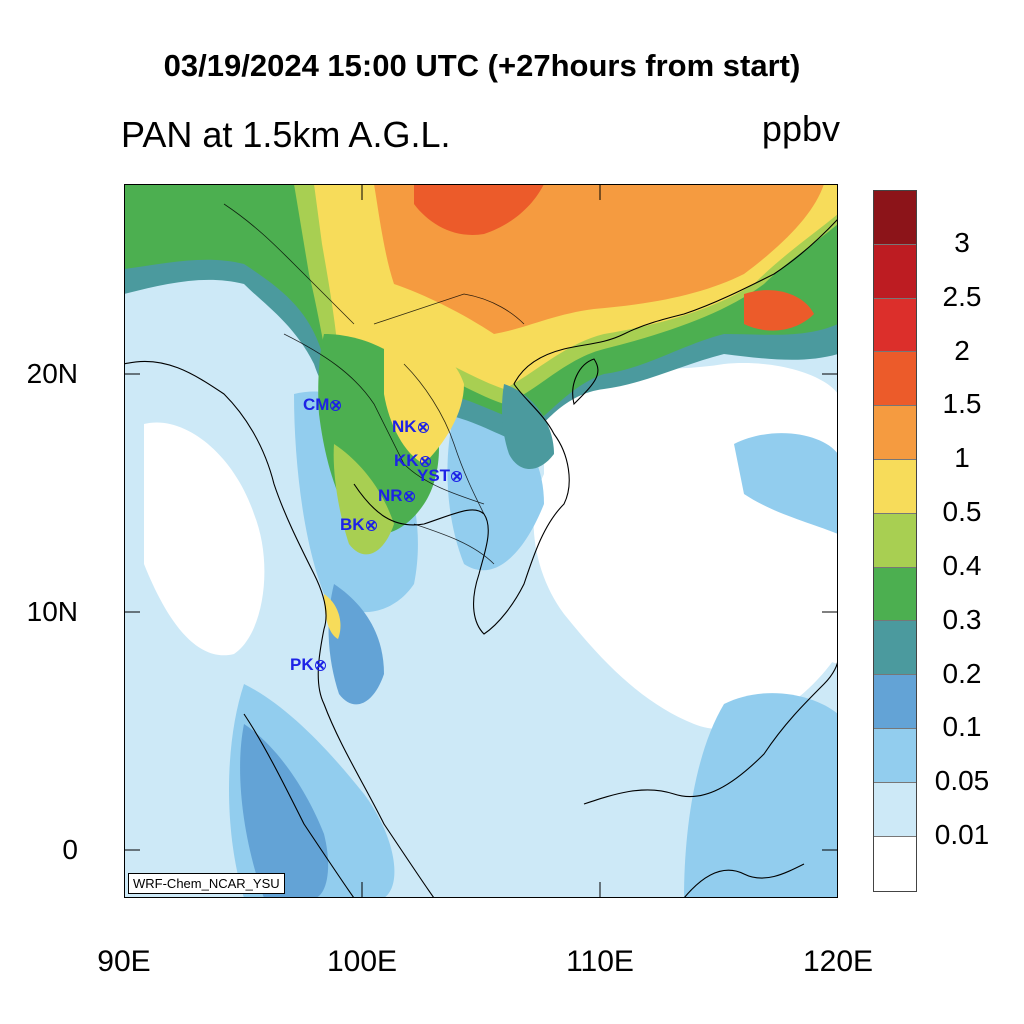  I want to click on colorbar-level-label: 0.2, so click(962, 673).